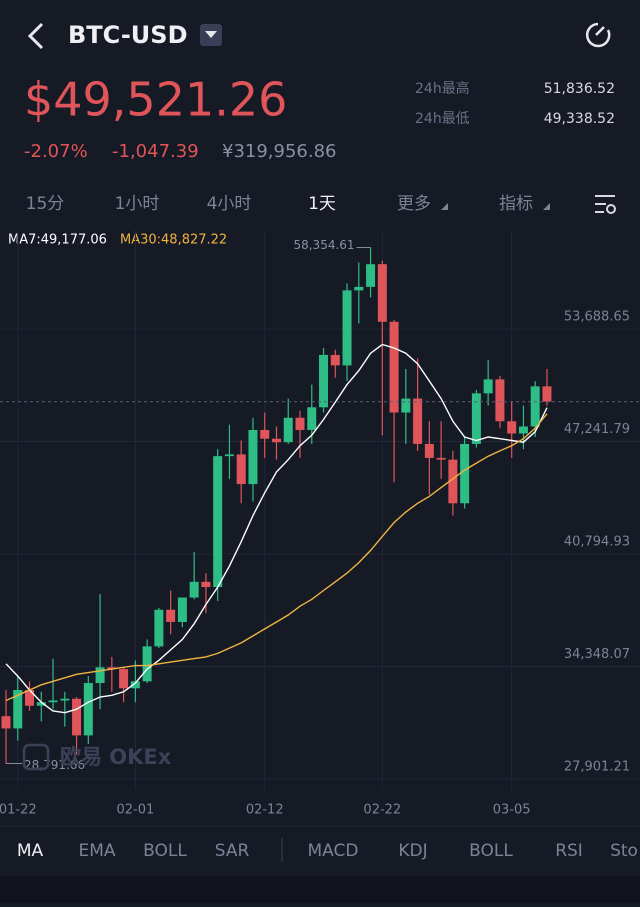 The image size is (640, 907). What do you see at coordinates (600, 31) in the screenshot?
I see `refresh-icon-tick` at bounding box center [600, 31].